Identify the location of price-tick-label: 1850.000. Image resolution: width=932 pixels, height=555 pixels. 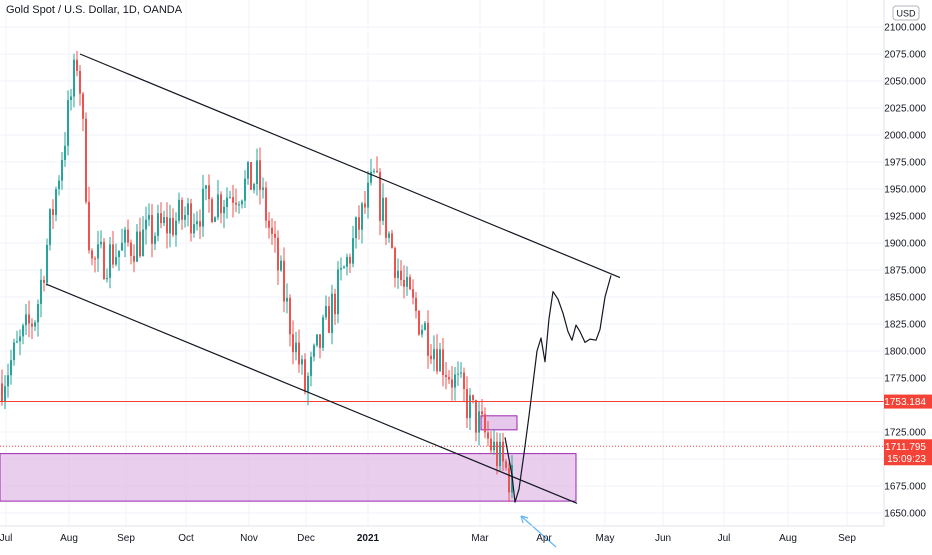
(905, 298).